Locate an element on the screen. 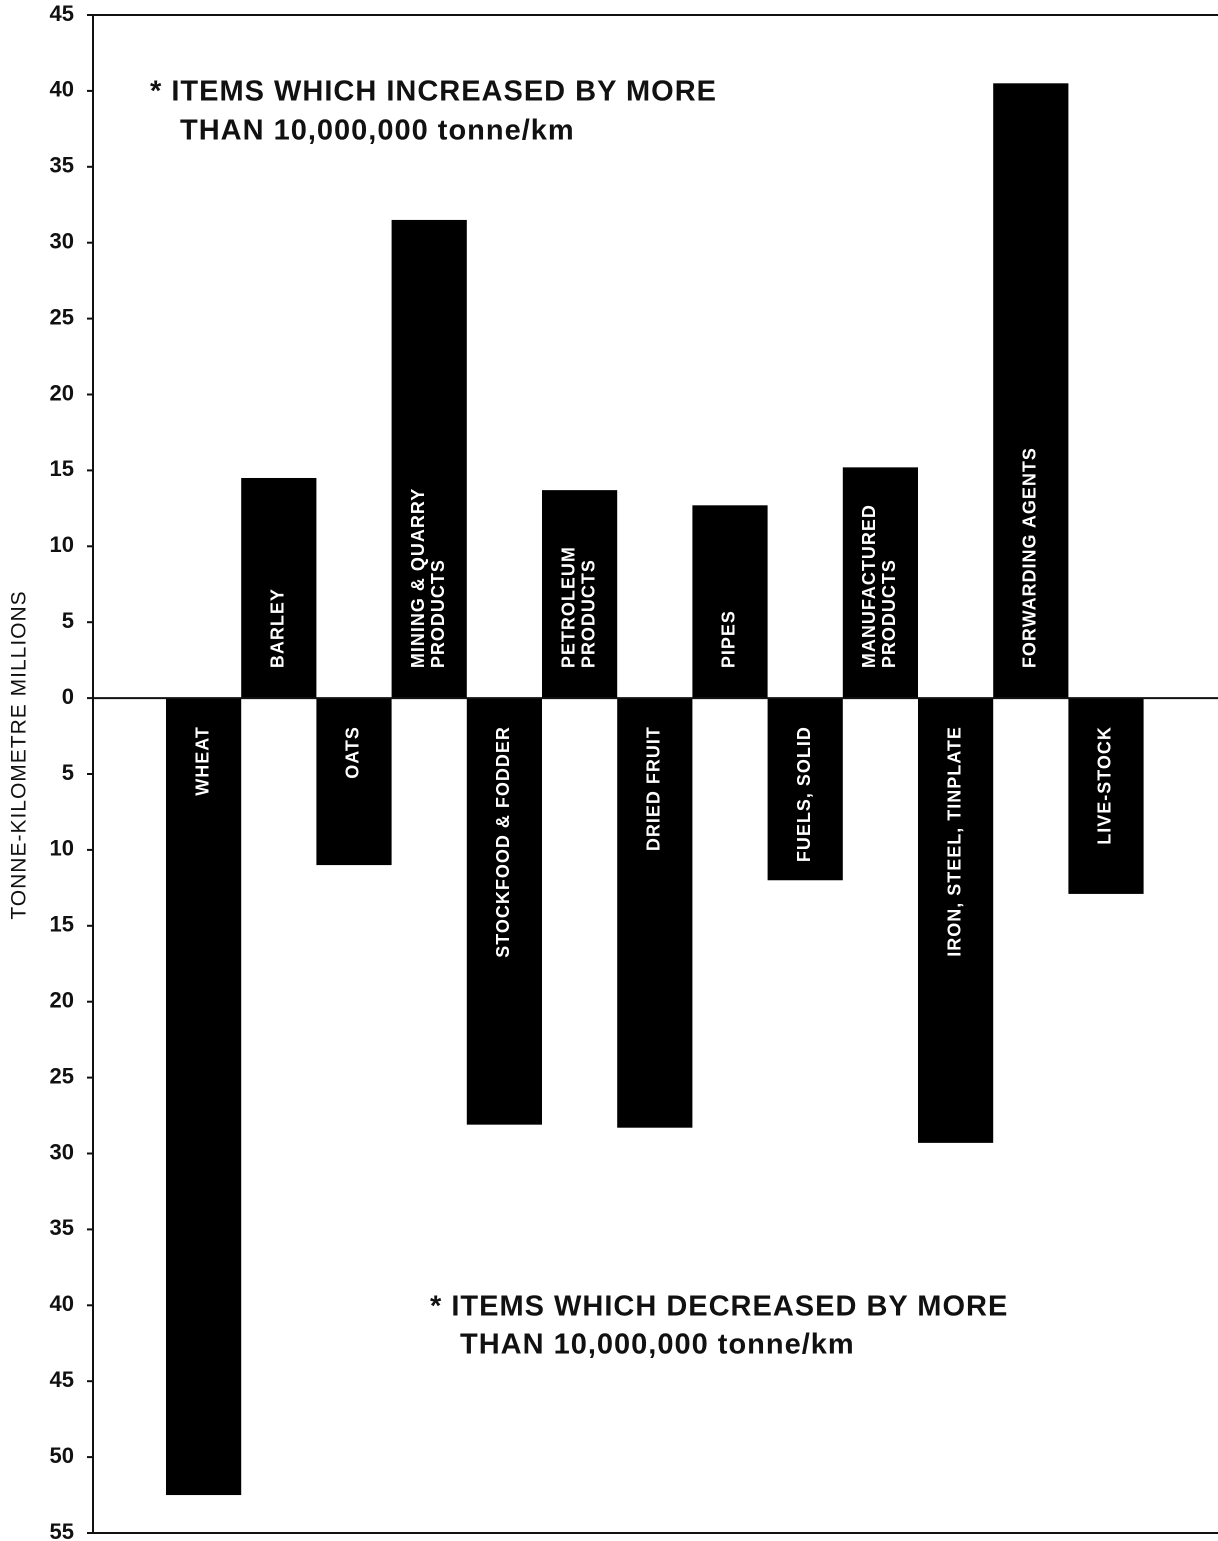 The width and height of the screenshot is (1218, 1541). bar-label: PIPES is located at coordinates (729, 639).